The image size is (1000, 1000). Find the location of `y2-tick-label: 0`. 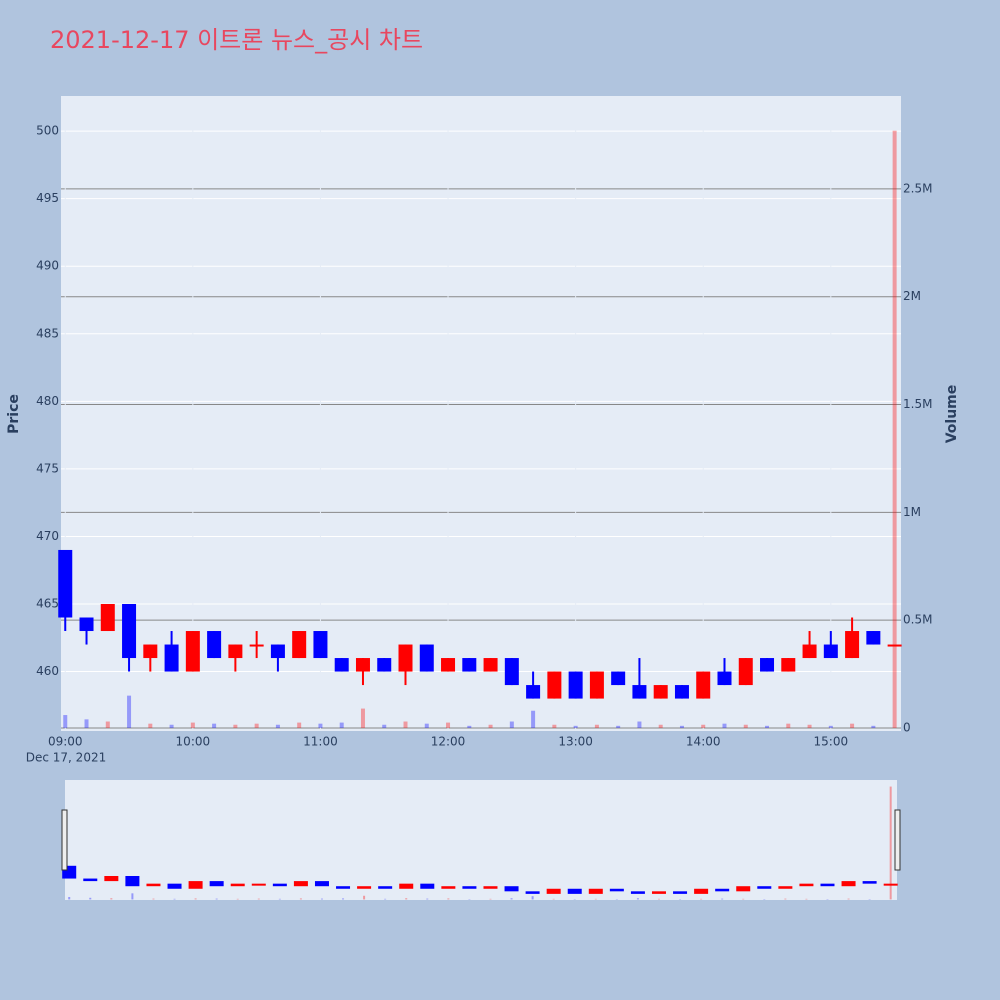

y2-tick-label: 0 is located at coordinates (907, 727).